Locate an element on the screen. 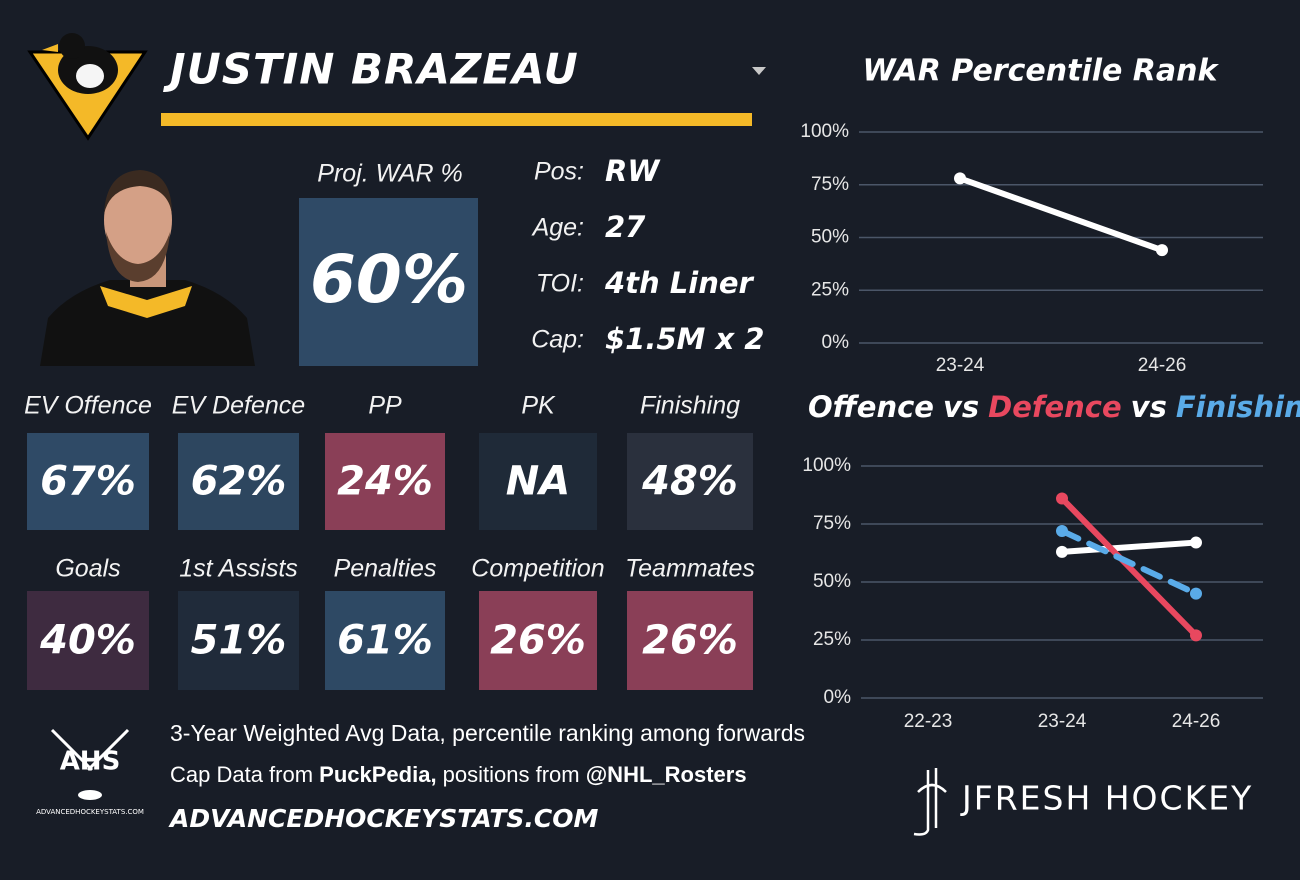 This screenshot has width=1300, height=880. proj-war-value: 60% is located at coordinates (389, 279).